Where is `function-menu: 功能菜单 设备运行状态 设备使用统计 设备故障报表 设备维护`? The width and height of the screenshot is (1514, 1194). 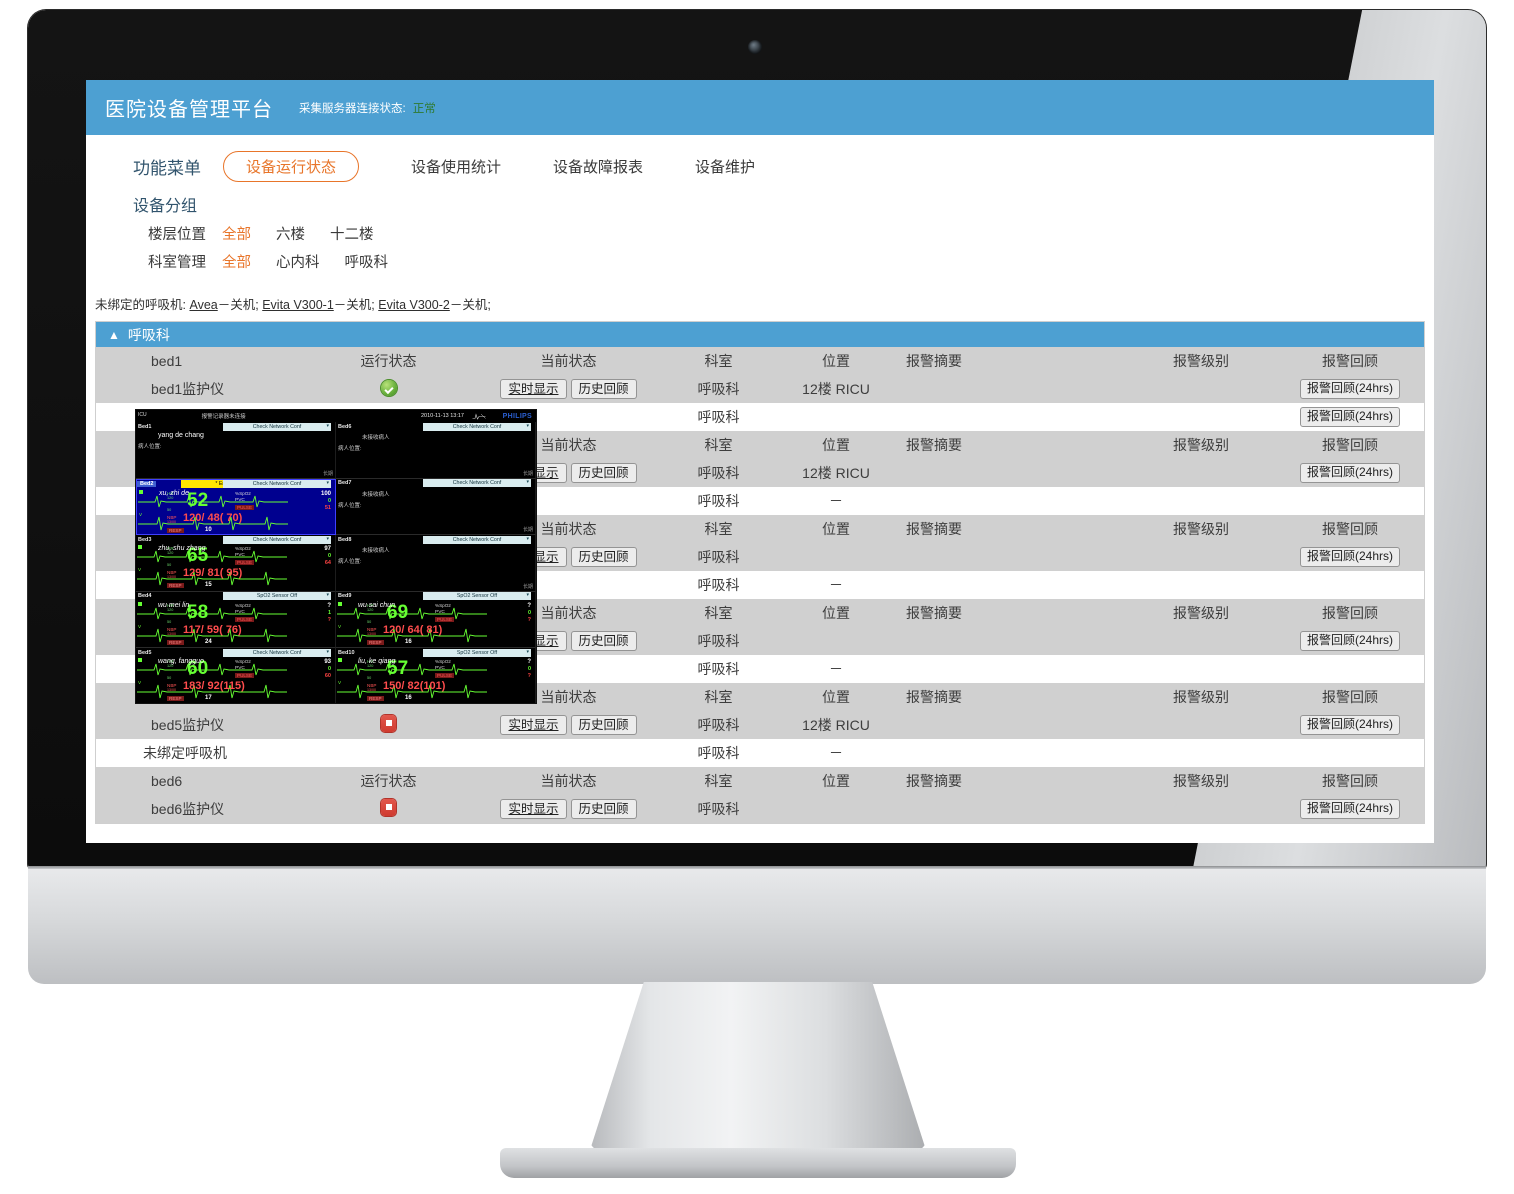 function-menu: 功能菜单 设备运行状态 设备使用统计 设备故障报表 设备维护 is located at coordinates (760, 158).